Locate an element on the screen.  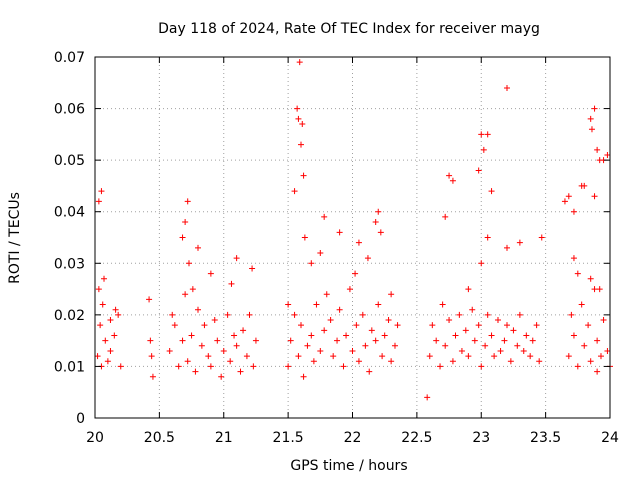
x-tick-label: 22.5 is located at coordinates (416, 438).